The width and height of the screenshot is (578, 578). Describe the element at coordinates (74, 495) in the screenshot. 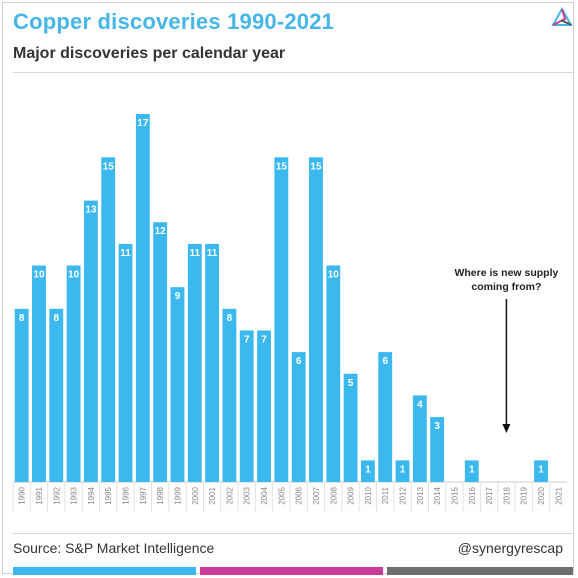

I see `x-tick-label-1993: 1993` at that location.